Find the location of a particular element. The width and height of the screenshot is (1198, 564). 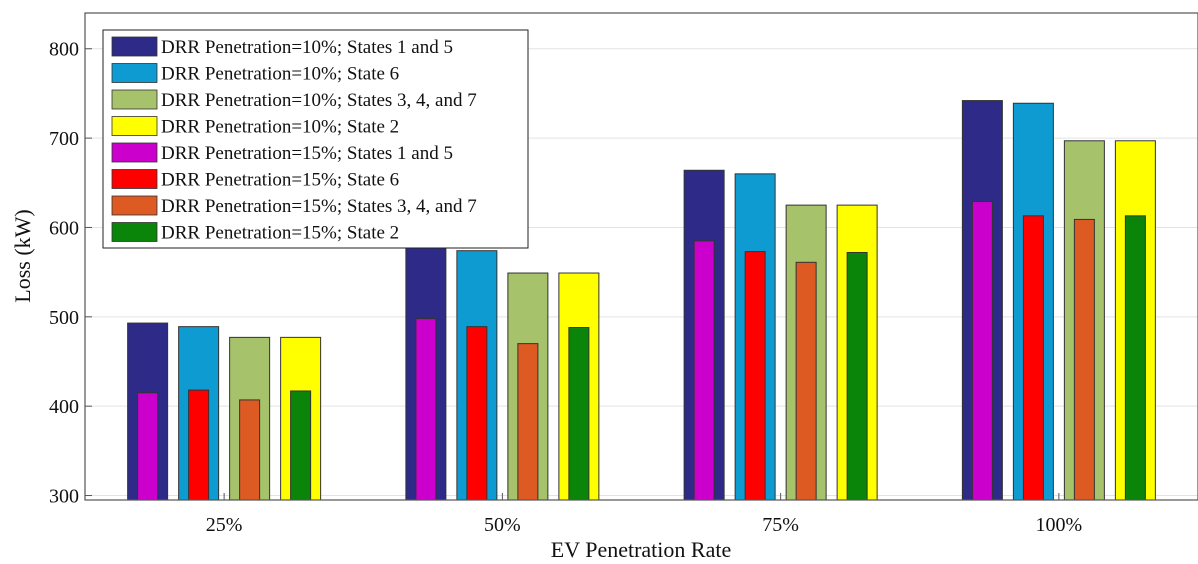

legend-label: DRR Penetration=10%; State 2 is located at coordinates (280, 127).